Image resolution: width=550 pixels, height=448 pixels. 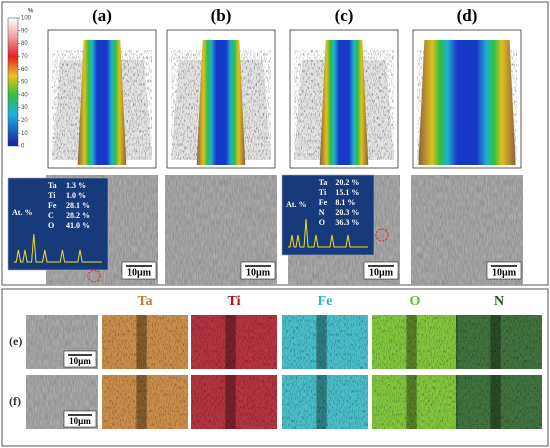 What do you see at coordinates (51, 215) in the screenshot?
I see `eds-element: C` at bounding box center [51, 215].